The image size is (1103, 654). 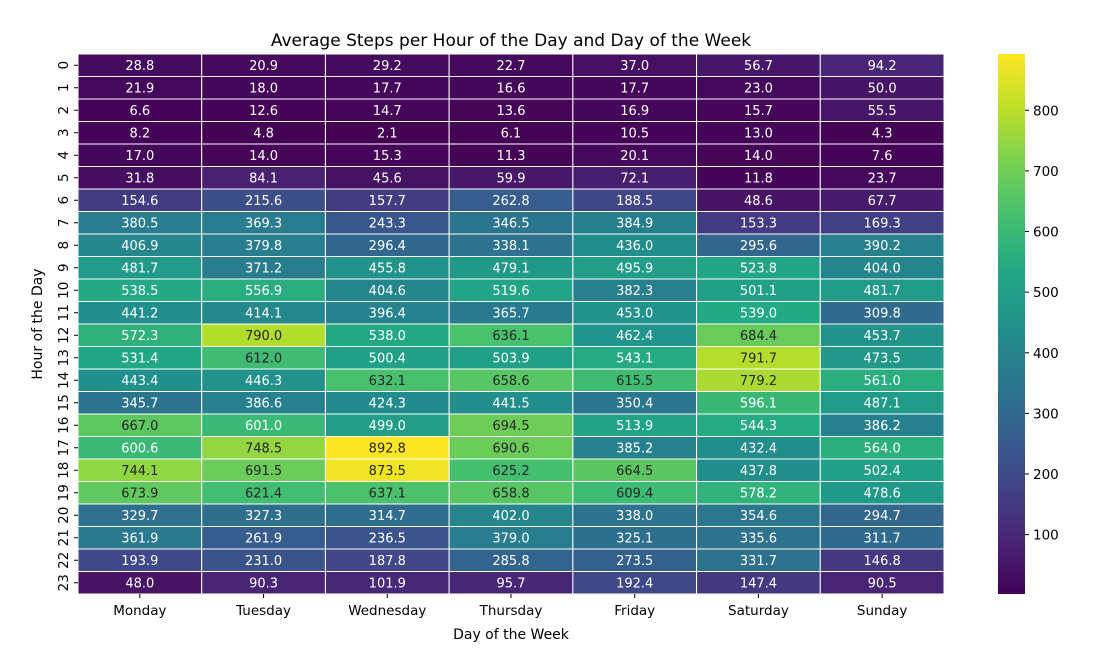 What do you see at coordinates (64, 582) in the screenshot?
I see `y-tick-label: 23` at bounding box center [64, 582].